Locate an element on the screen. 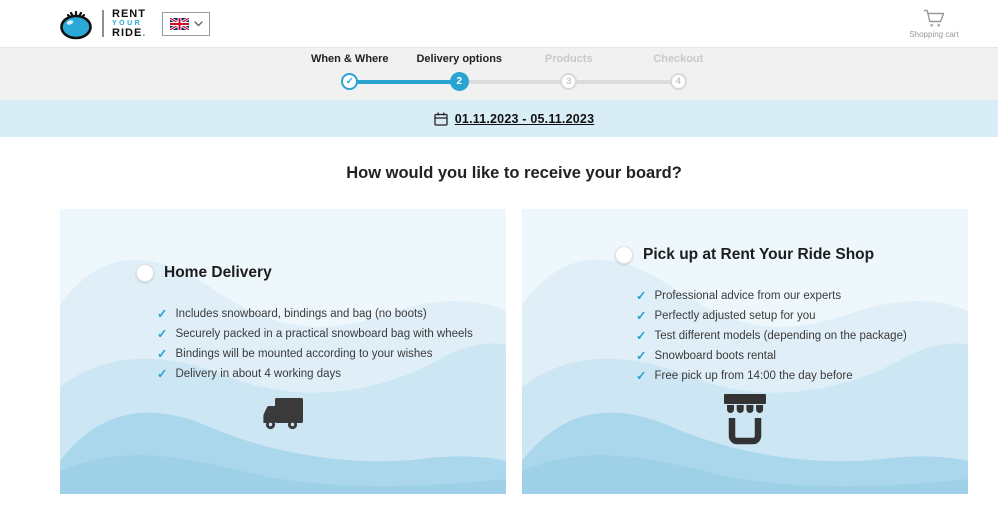 The image size is (998, 518). logo: RENT YOUR RIDE. is located at coordinates (102, 24).